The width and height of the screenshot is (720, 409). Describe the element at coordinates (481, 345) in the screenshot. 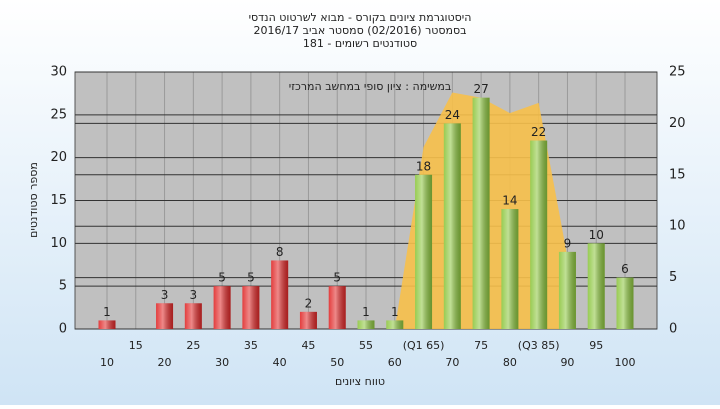

I see `x-tick-label: 75` at that location.